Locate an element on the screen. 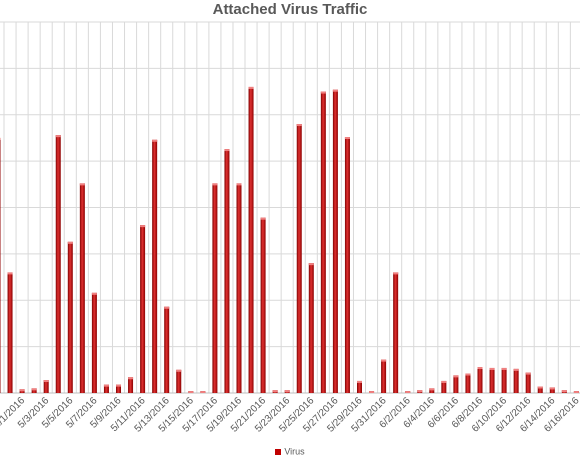  bar-6/14/2016 is located at coordinates (552, 390).